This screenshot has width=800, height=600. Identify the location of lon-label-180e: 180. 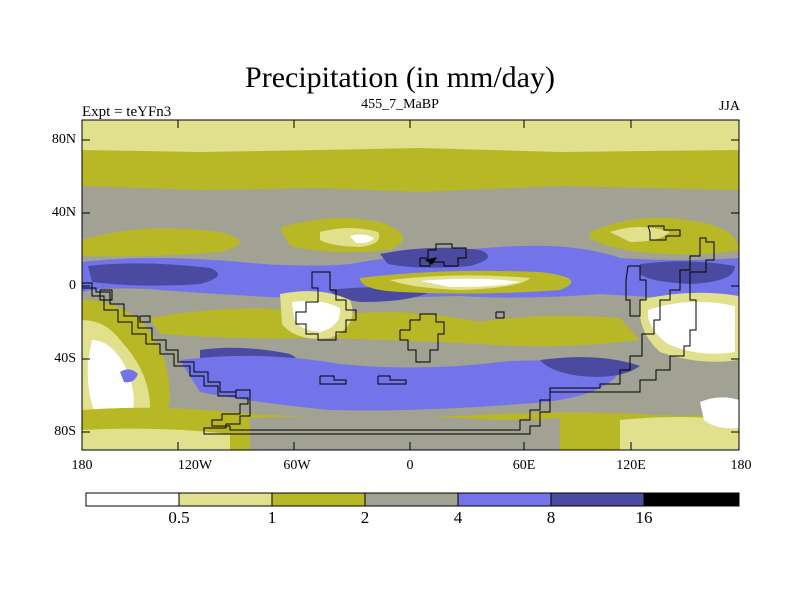
(741, 465).